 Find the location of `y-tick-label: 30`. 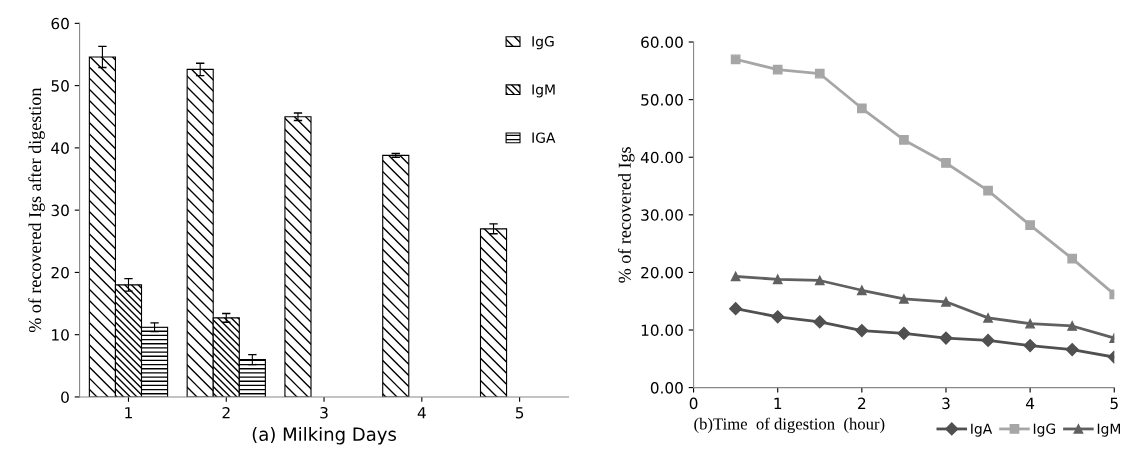

y-tick-label: 30 is located at coordinates (60, 210).